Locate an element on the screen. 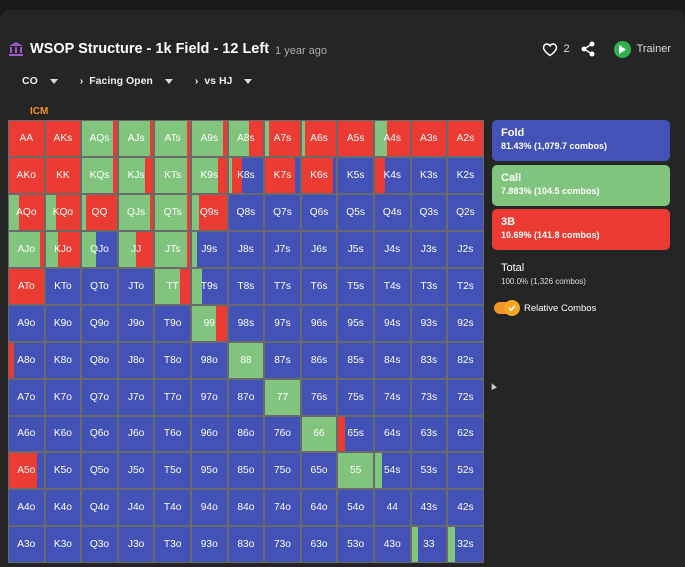 The width and height of the screenshot is (685, 567). hand-cell: J4s is located at coordinates (392, 249).